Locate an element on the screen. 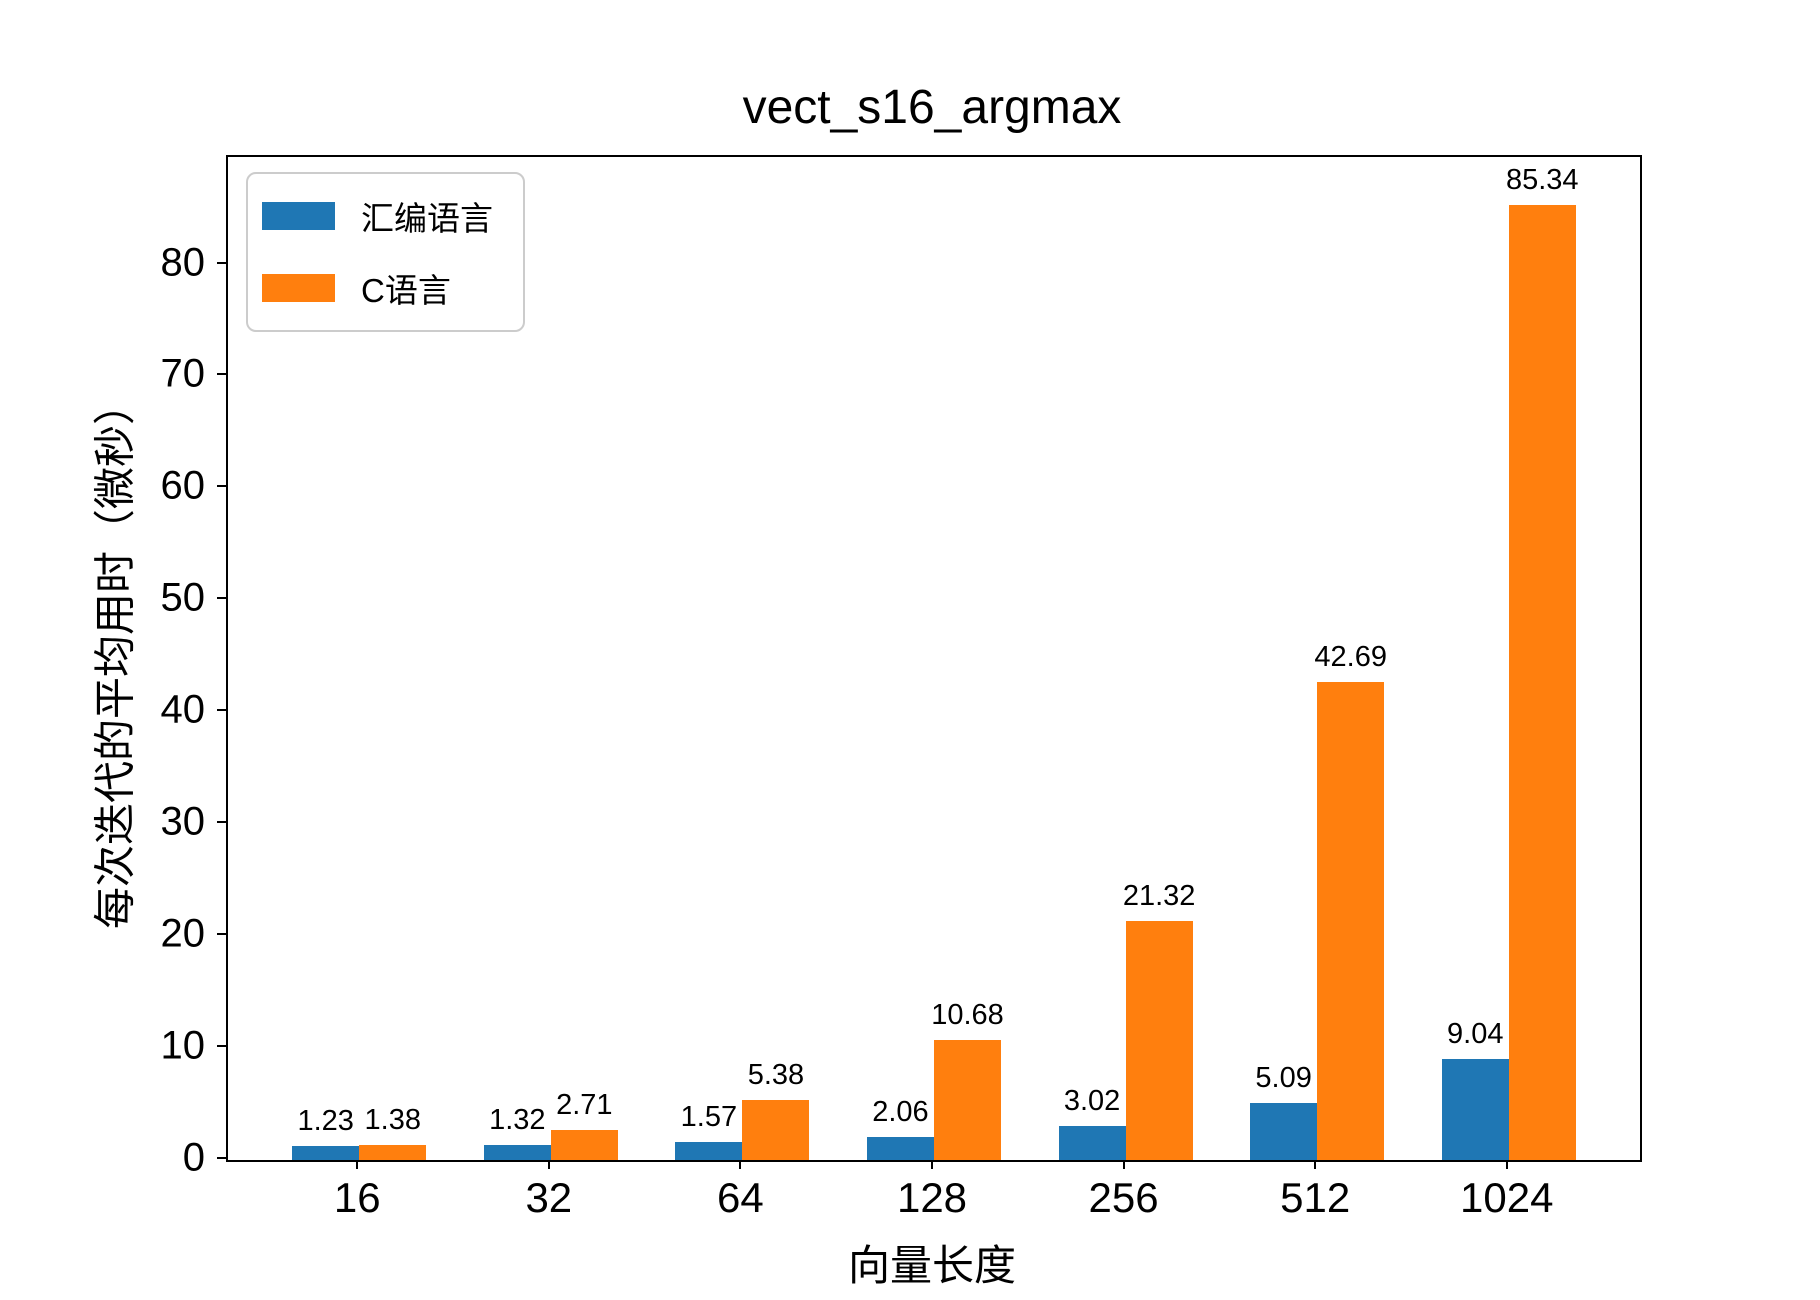  x-tick-label: 256 is located at coordinates (1123, 1197).